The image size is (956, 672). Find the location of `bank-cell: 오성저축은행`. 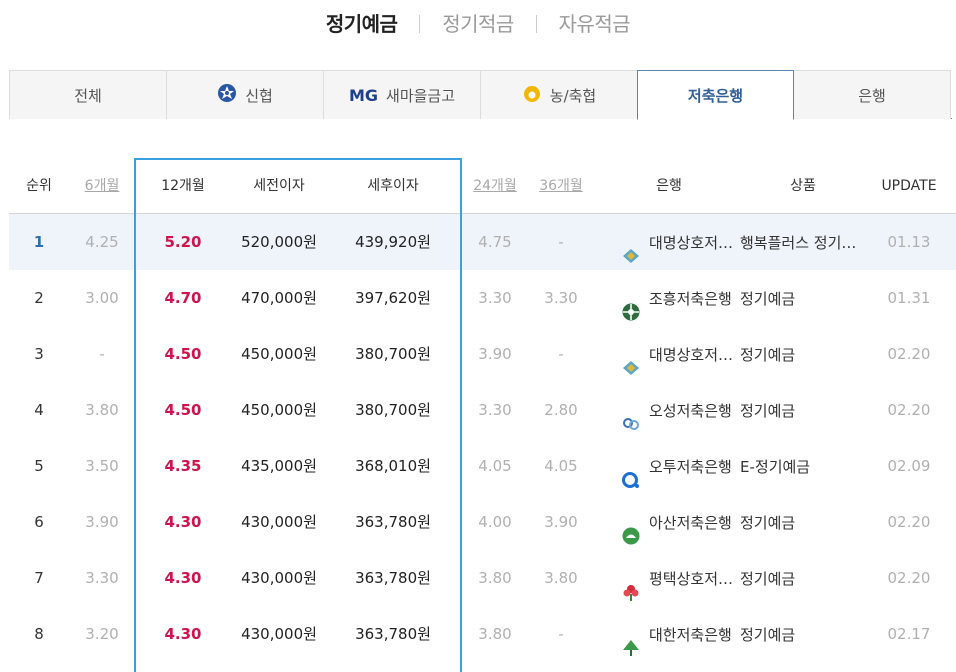

bank-cell: 오성저축은행 is located at coordinates (669, 410).